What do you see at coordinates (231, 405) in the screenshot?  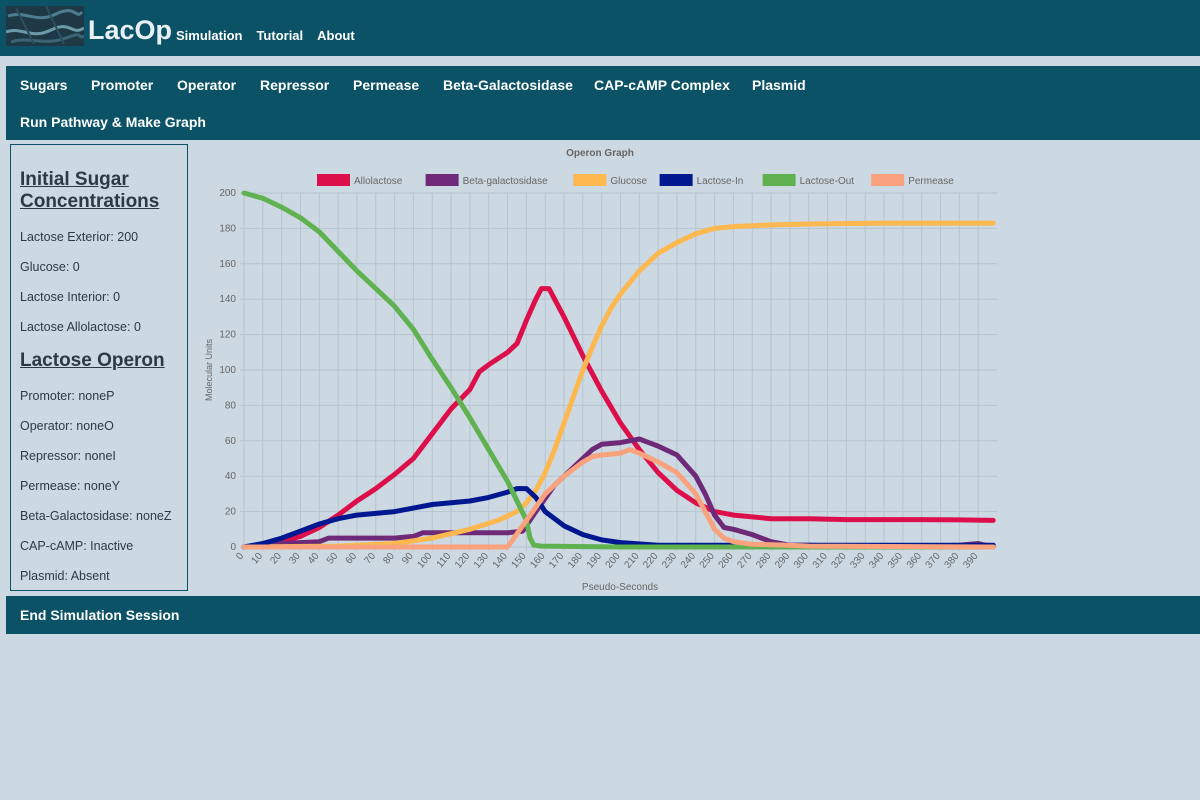 I see `y-tick-label: 80` at bounding box center [231, 405].